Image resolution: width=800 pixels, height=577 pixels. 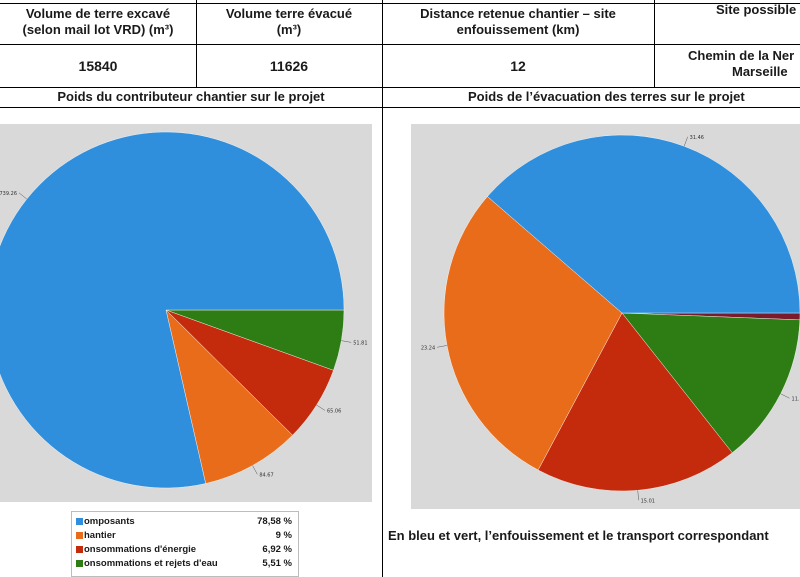 What do you see at coordinates (756, 9) in the screenshot?
I see `header-site-possible: Site possible` at bounding box center [756, 9].